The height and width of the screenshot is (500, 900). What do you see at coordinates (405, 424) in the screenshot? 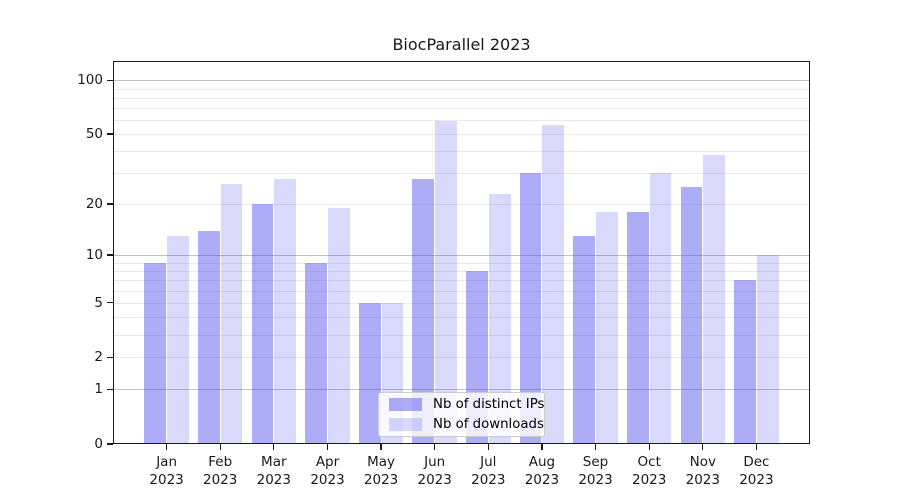
I see `legend-swatch-downloads` at bounding box center [405, 424].